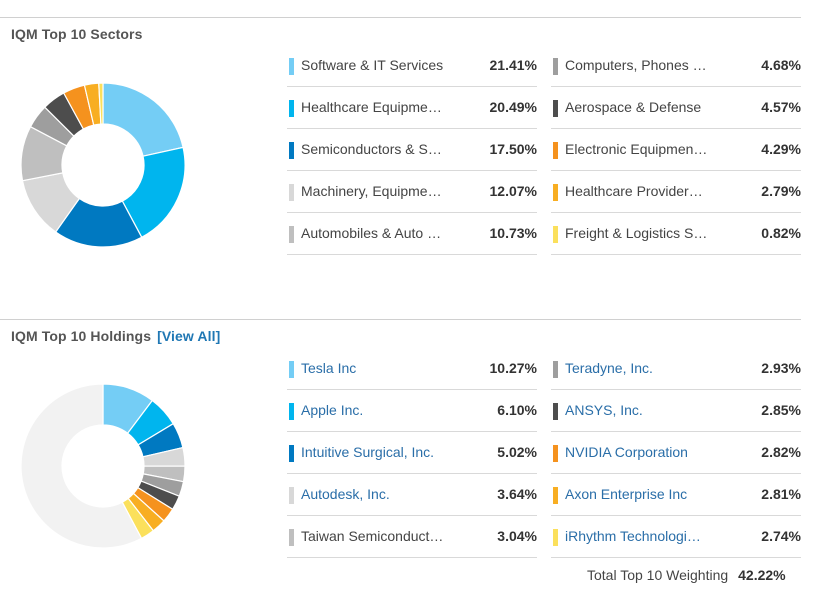  Describe the element at coordinates (781, 410) in the screenshot. I see `holding-value: 2.85%` at that location.